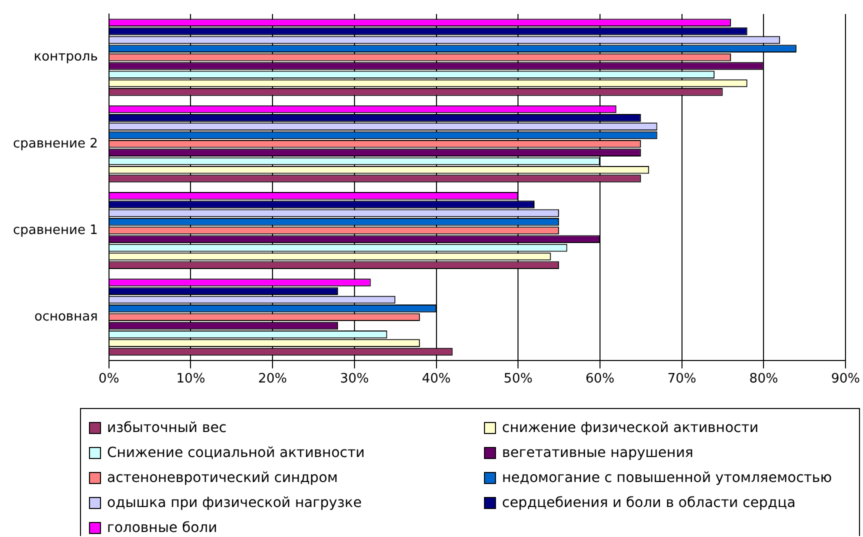  What do you see at coordinates (109, 379) in the screenshot?
I see `x-tick-label: 0%` at bounding box center [109, 379].